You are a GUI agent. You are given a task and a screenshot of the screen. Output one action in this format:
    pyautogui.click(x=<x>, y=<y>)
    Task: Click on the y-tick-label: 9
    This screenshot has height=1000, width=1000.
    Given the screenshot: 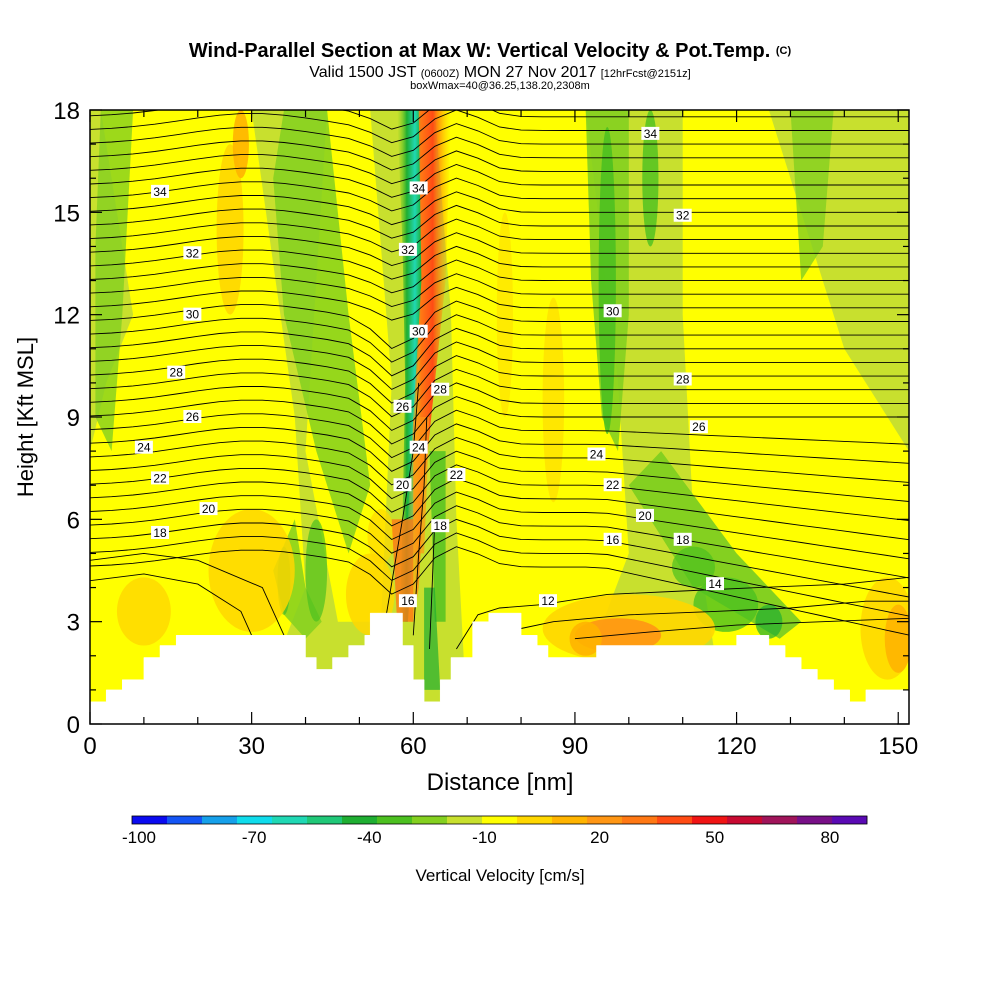 What is the action you would take?
    pyautogui.click(x=73, y=418)
    